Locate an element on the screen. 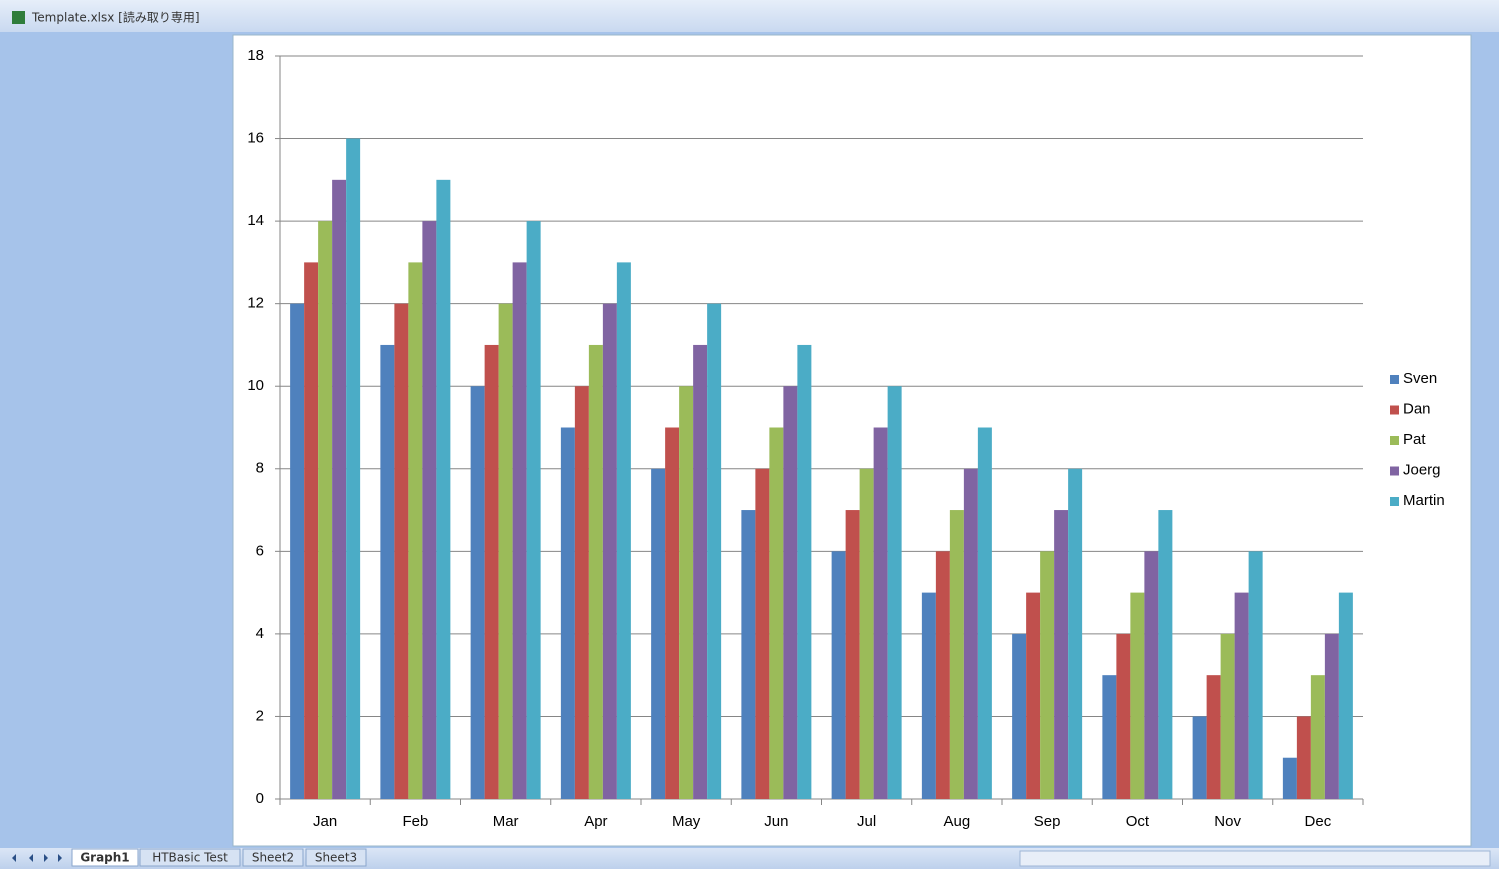 This screenshot has height=869, width=1499. y-tick-label: 2 is located at coordinates (260, 715).